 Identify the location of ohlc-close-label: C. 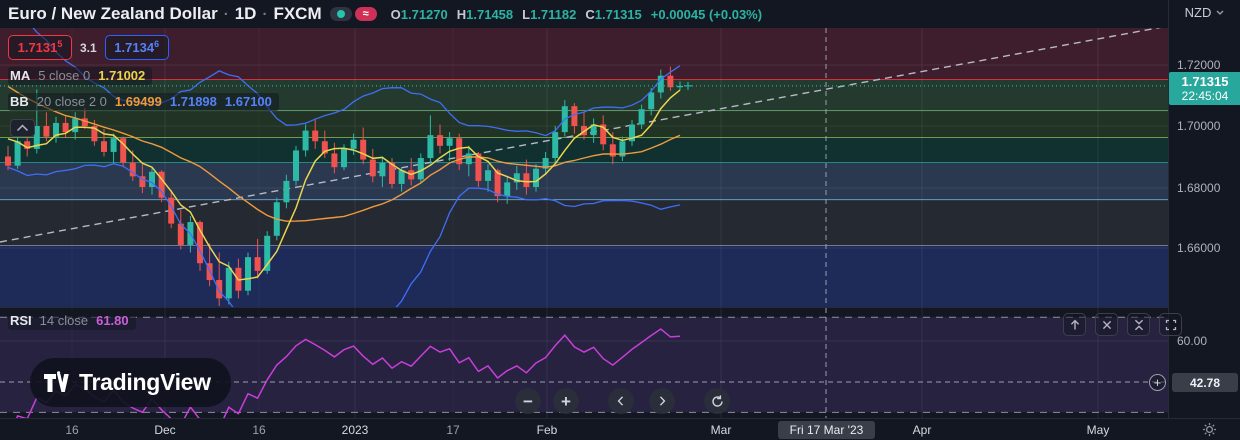
(590, 14).